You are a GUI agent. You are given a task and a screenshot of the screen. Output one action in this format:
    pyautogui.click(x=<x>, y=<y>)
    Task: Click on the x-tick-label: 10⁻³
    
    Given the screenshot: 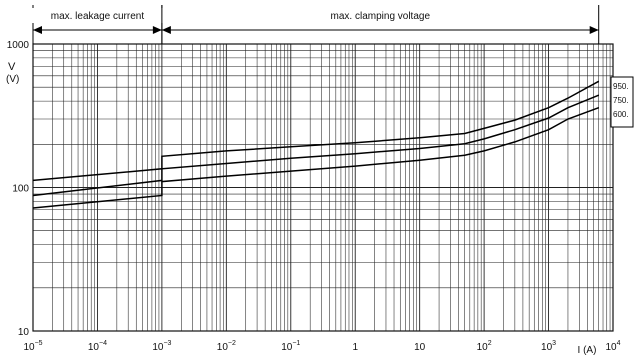 What is the action you would take?
    pyautogui.click(x=161, y=346)
    